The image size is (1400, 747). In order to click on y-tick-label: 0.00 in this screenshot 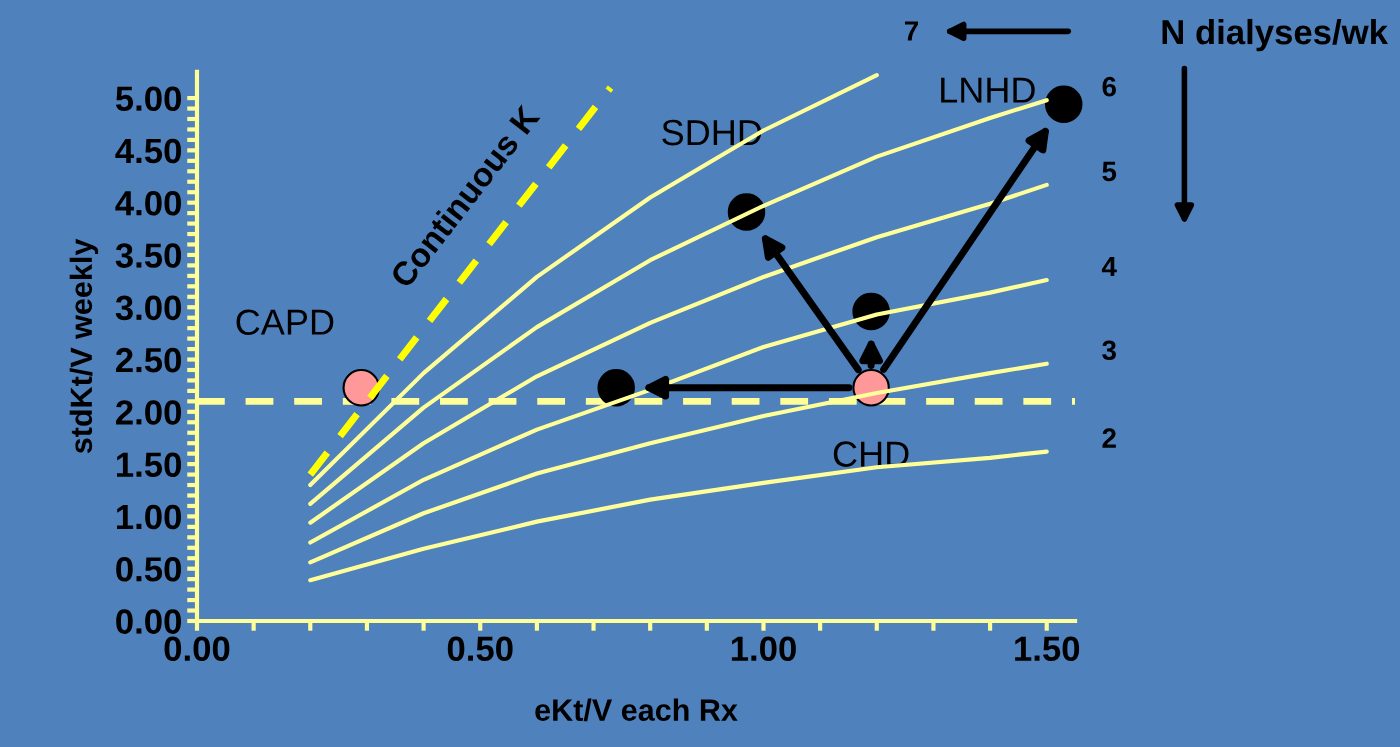, I will do `click(148, 621)`.